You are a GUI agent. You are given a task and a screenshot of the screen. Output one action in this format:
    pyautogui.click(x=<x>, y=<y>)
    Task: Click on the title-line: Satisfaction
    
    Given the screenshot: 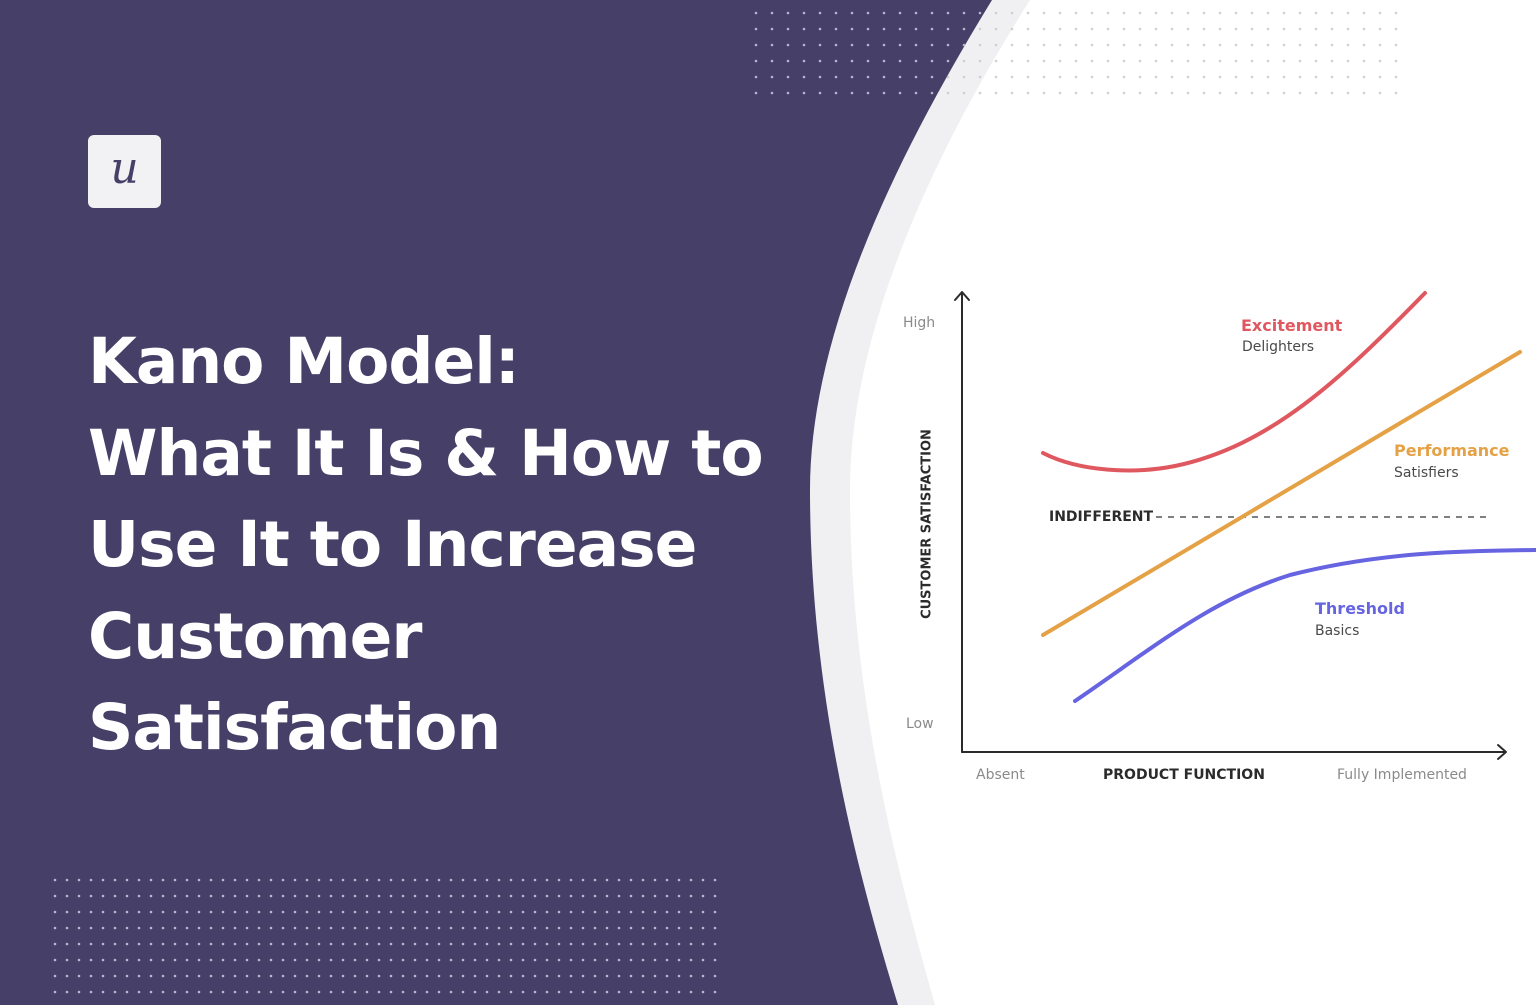 What is the action you would take?
    pyautogui.click(x=294, y=727)
    